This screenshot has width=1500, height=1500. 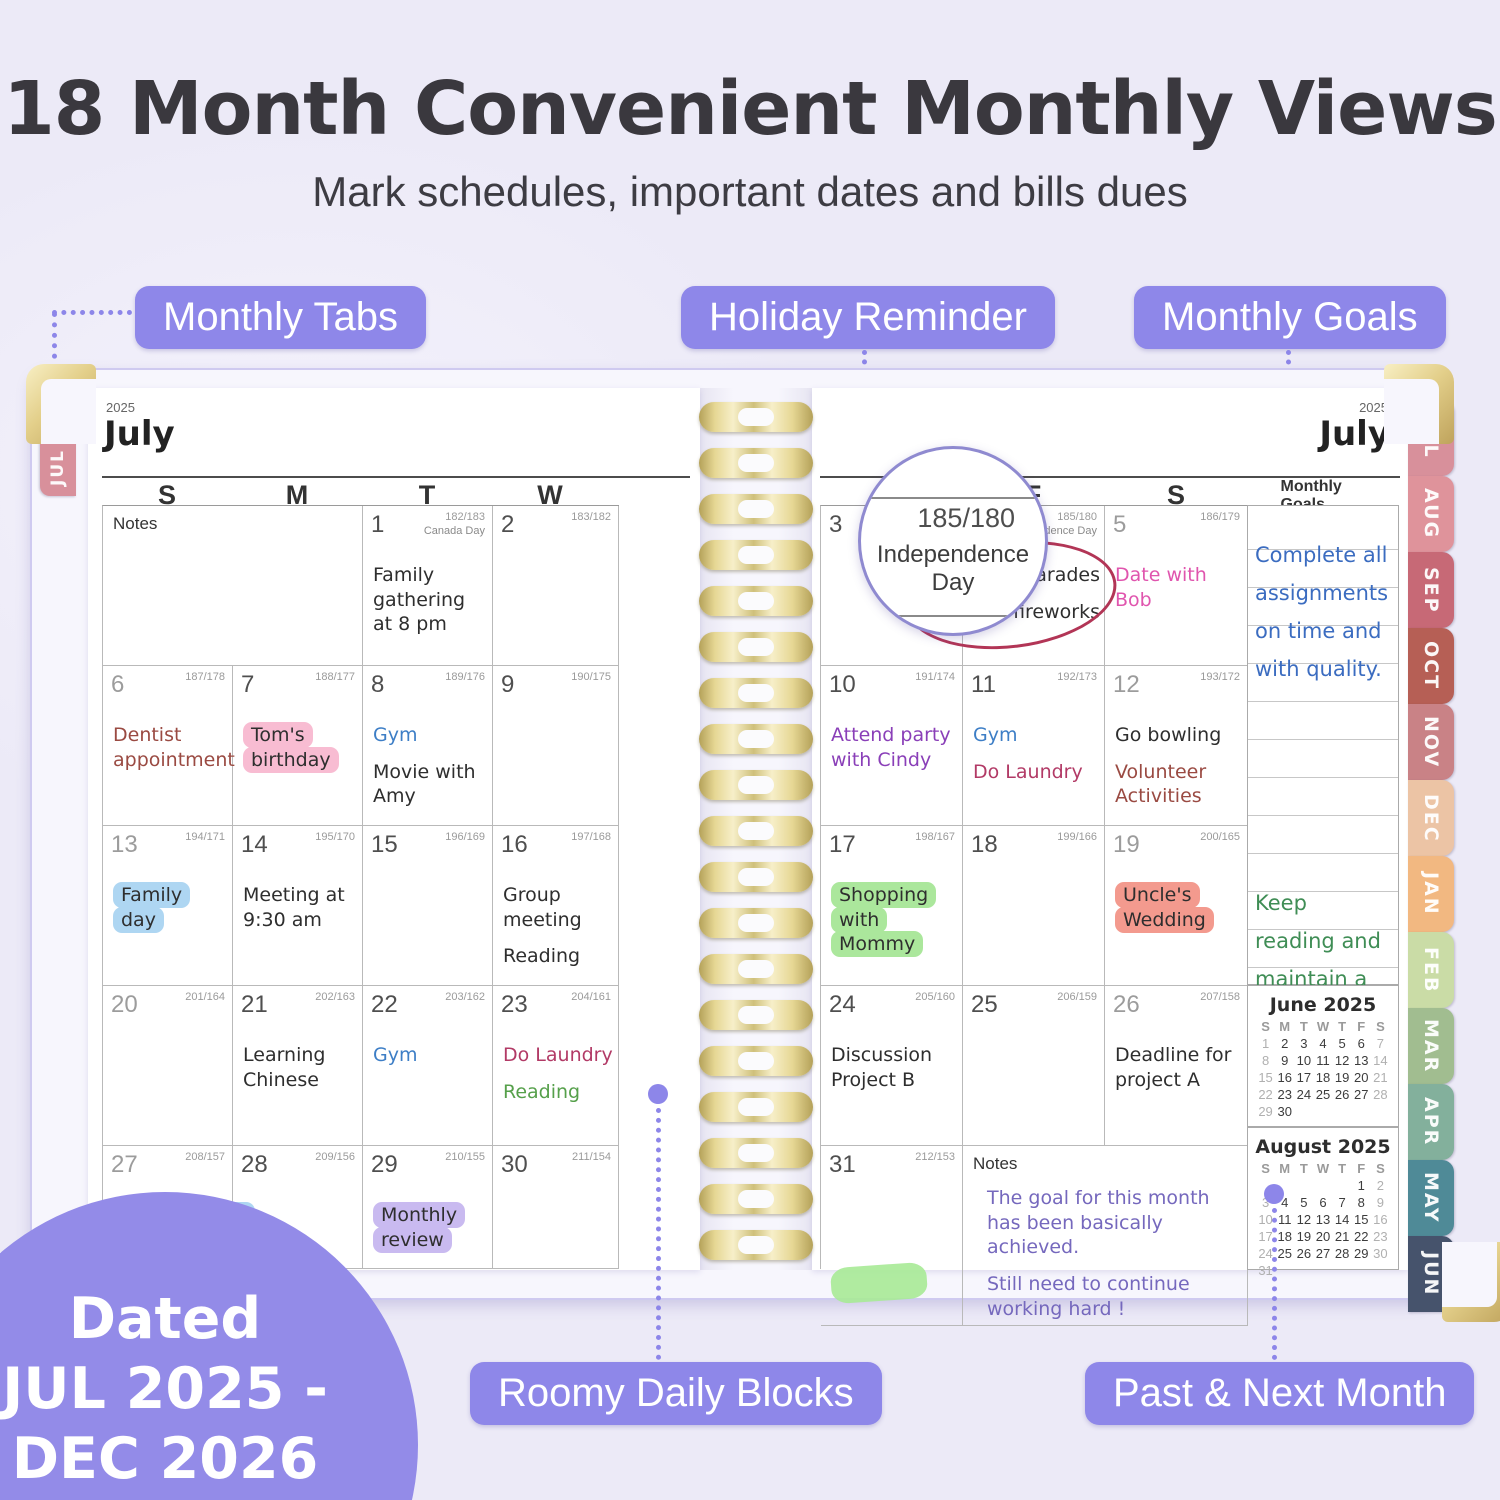 I want to click on day-cell: 20 201/164, so click(x=168, y=1066).